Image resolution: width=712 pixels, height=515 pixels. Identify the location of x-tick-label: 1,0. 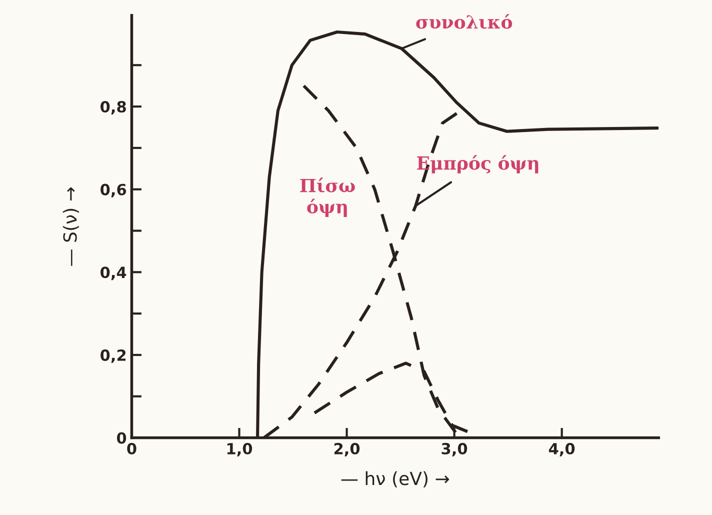
(239, 449).